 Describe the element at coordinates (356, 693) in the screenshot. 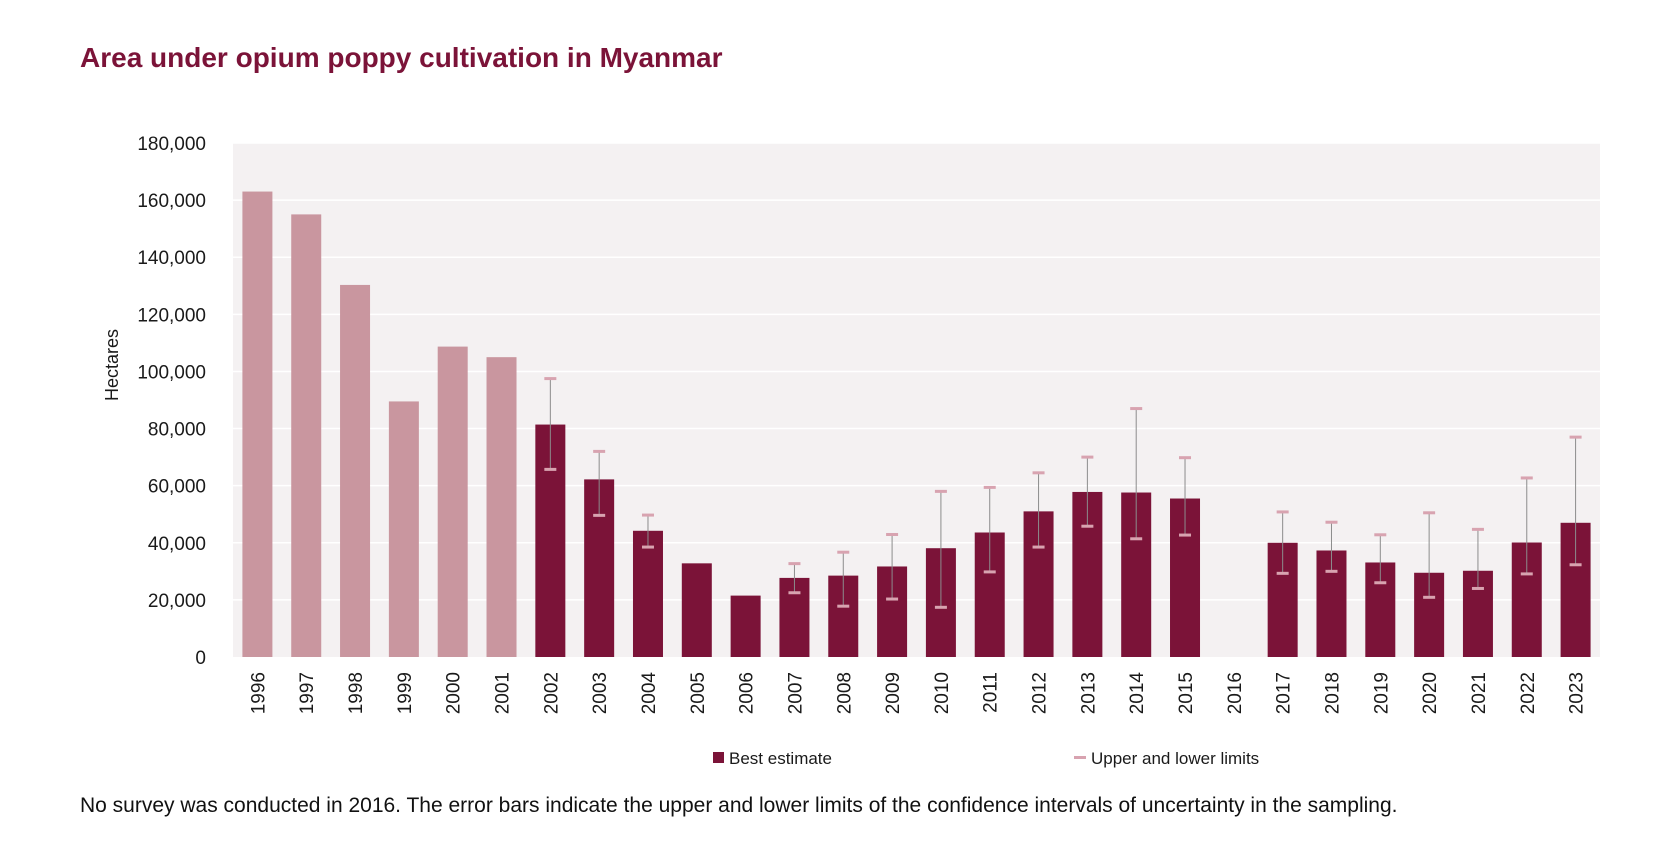

I see `x-tick-label: 1998` at that location.